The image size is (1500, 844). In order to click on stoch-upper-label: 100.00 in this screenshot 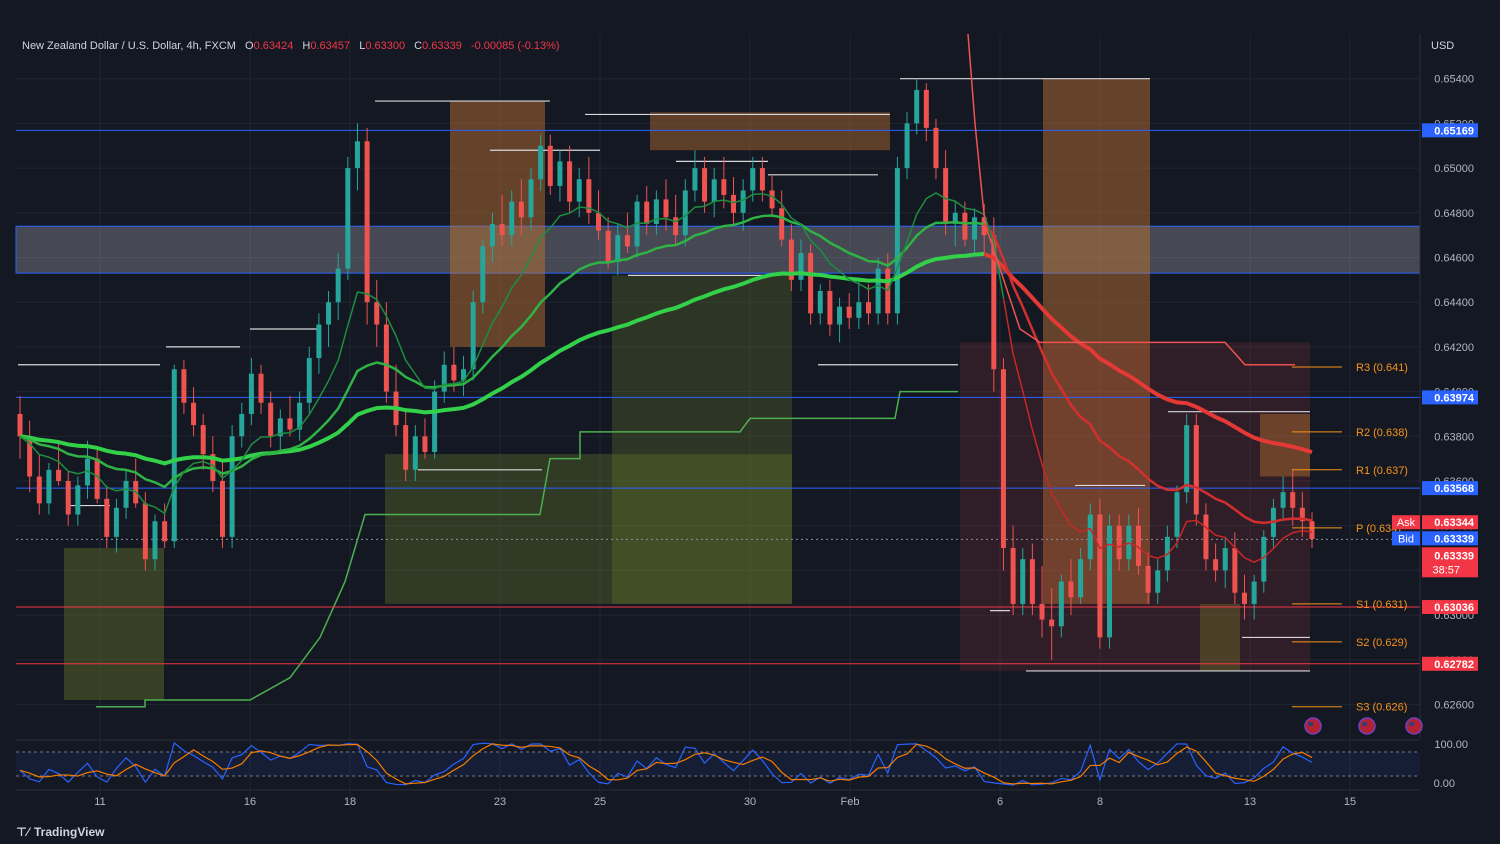, I will do `click(1451, 745)`.